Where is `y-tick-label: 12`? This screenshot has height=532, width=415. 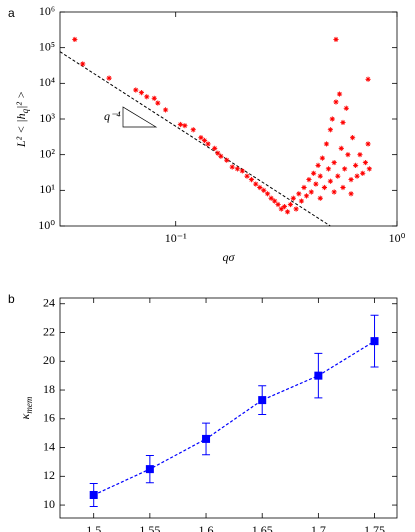 y-tick-label: 12 is located at coordinates (49, 475).